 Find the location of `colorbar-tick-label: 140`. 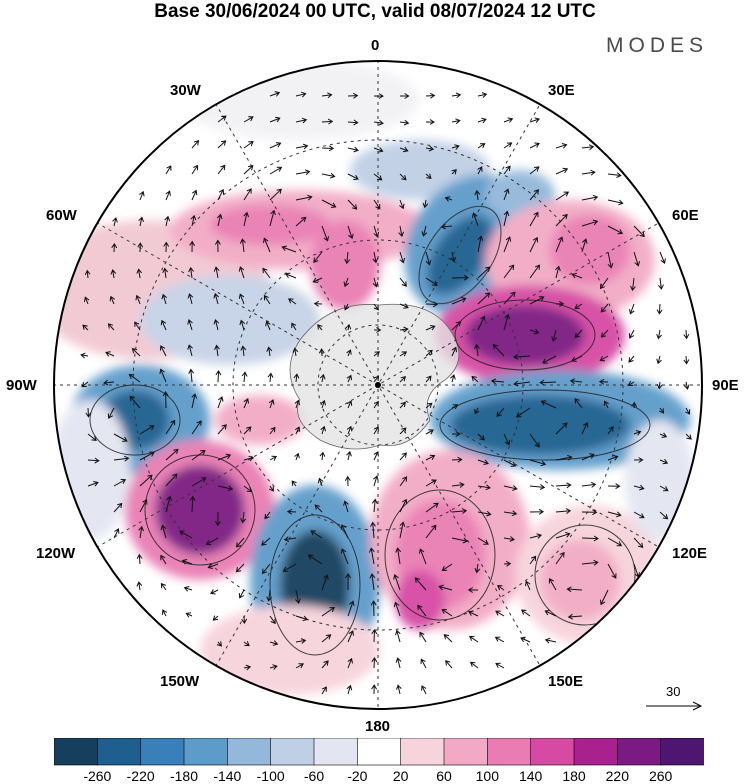

colorbar-tick-label: 140 is located at coordinates (530, 776).